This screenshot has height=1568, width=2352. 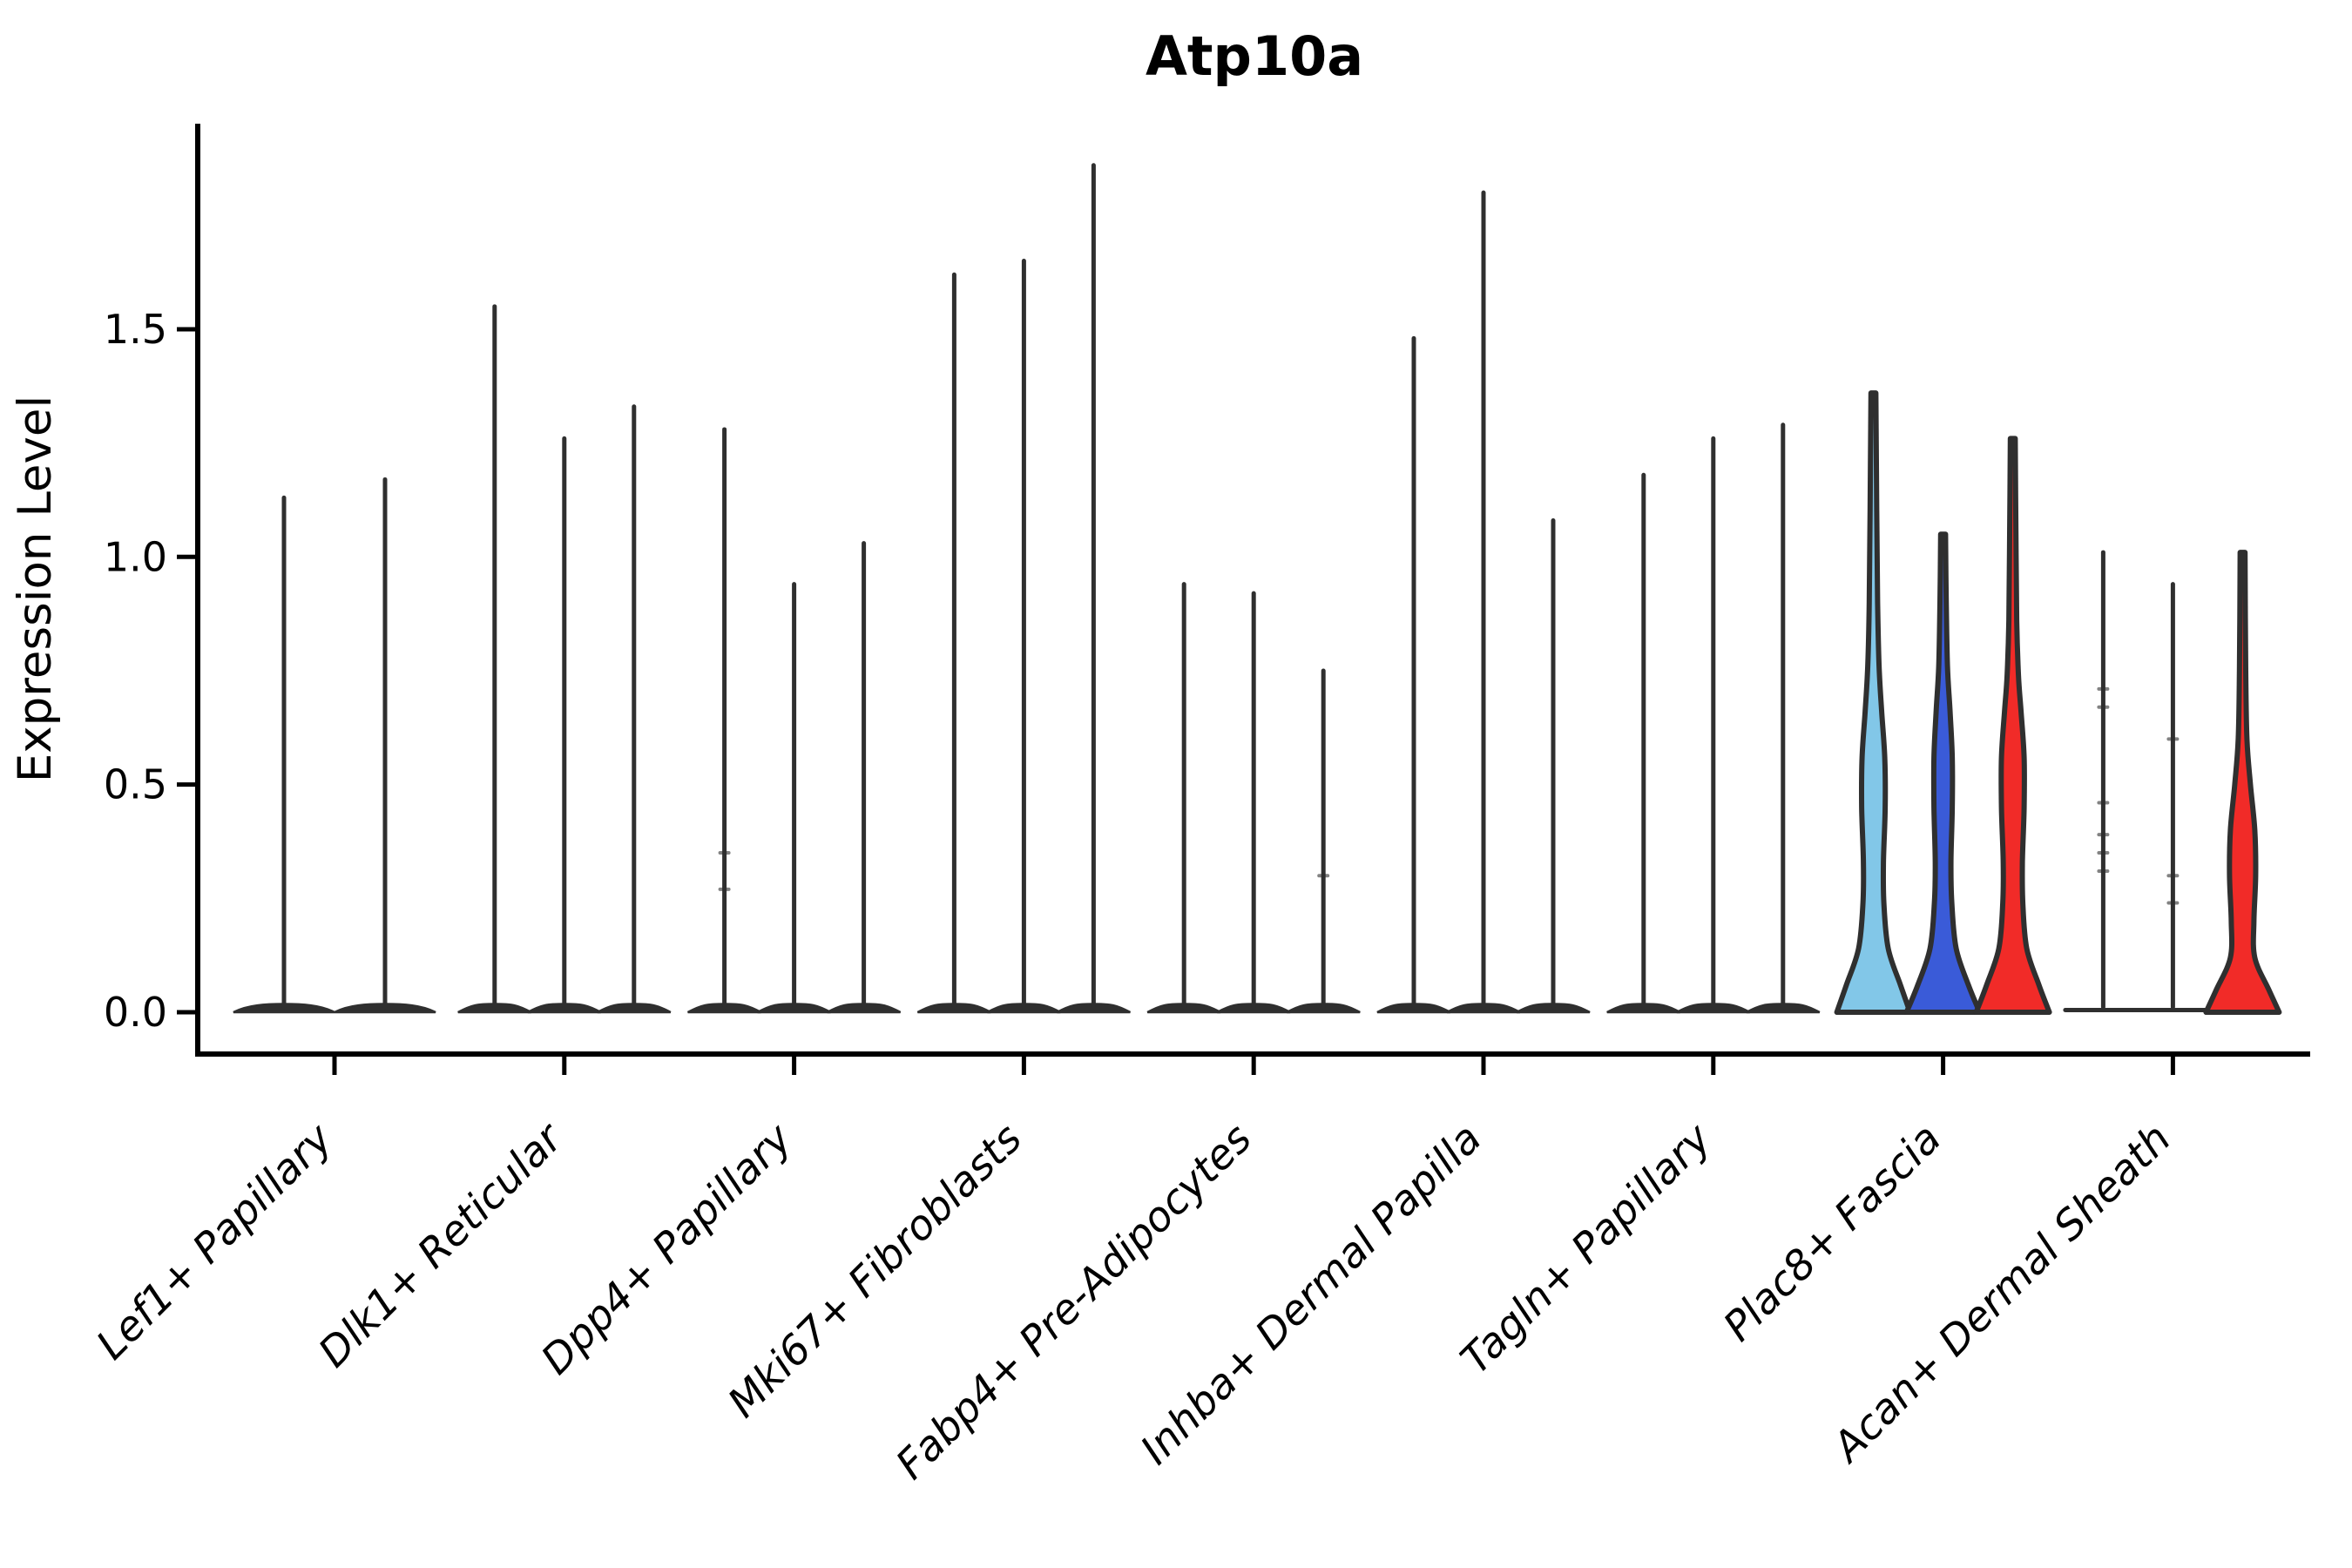 I want to click on chart-title: Atp10a, so click(x=1254, y=56).